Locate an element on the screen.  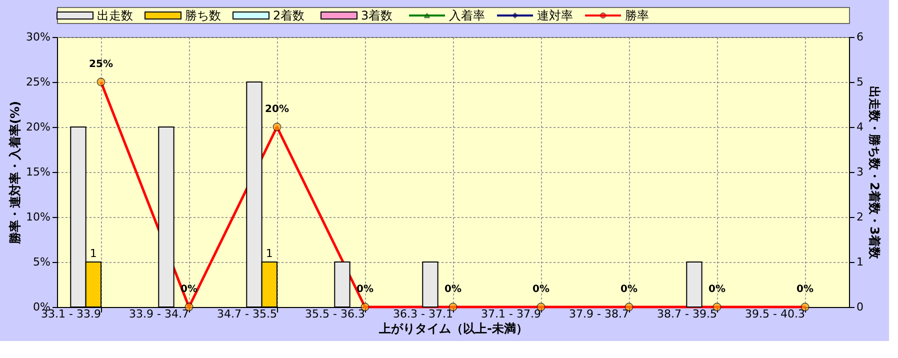
x-tick-label: 38.7 - 39.5 is located at coordinates (687, 314).